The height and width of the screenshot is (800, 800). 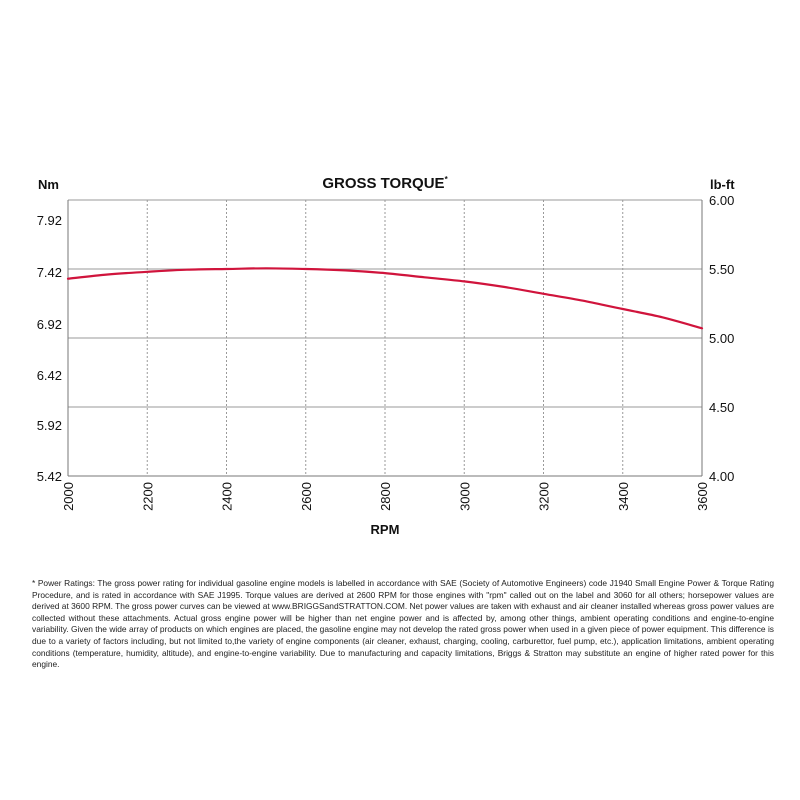 I want to click on right-y-tick-label: 4.00, so click(x=721, y=476).